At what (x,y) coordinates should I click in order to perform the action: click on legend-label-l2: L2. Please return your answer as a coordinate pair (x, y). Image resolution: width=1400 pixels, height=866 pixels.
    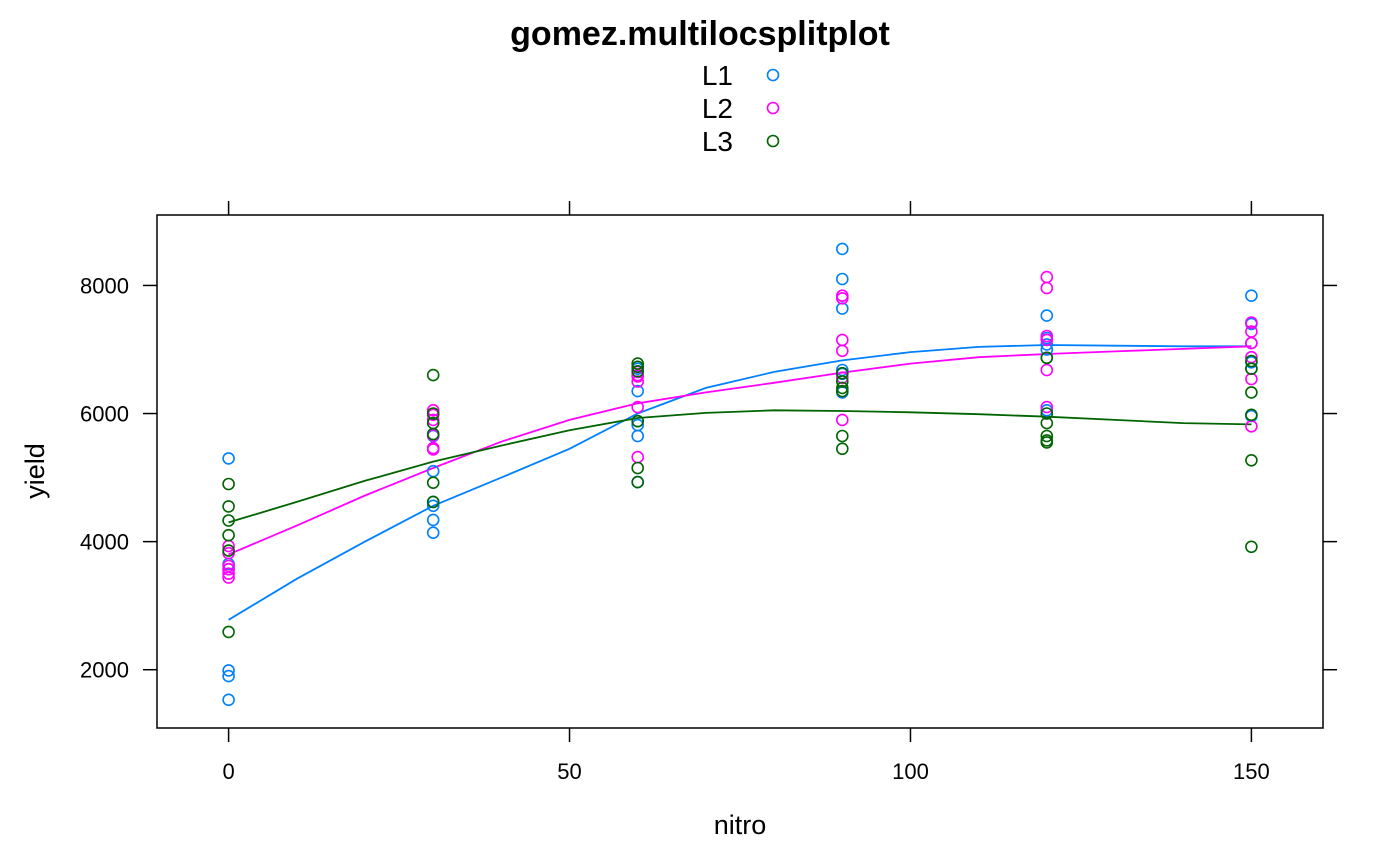
    Looking at the image, I should click on (717, 108).